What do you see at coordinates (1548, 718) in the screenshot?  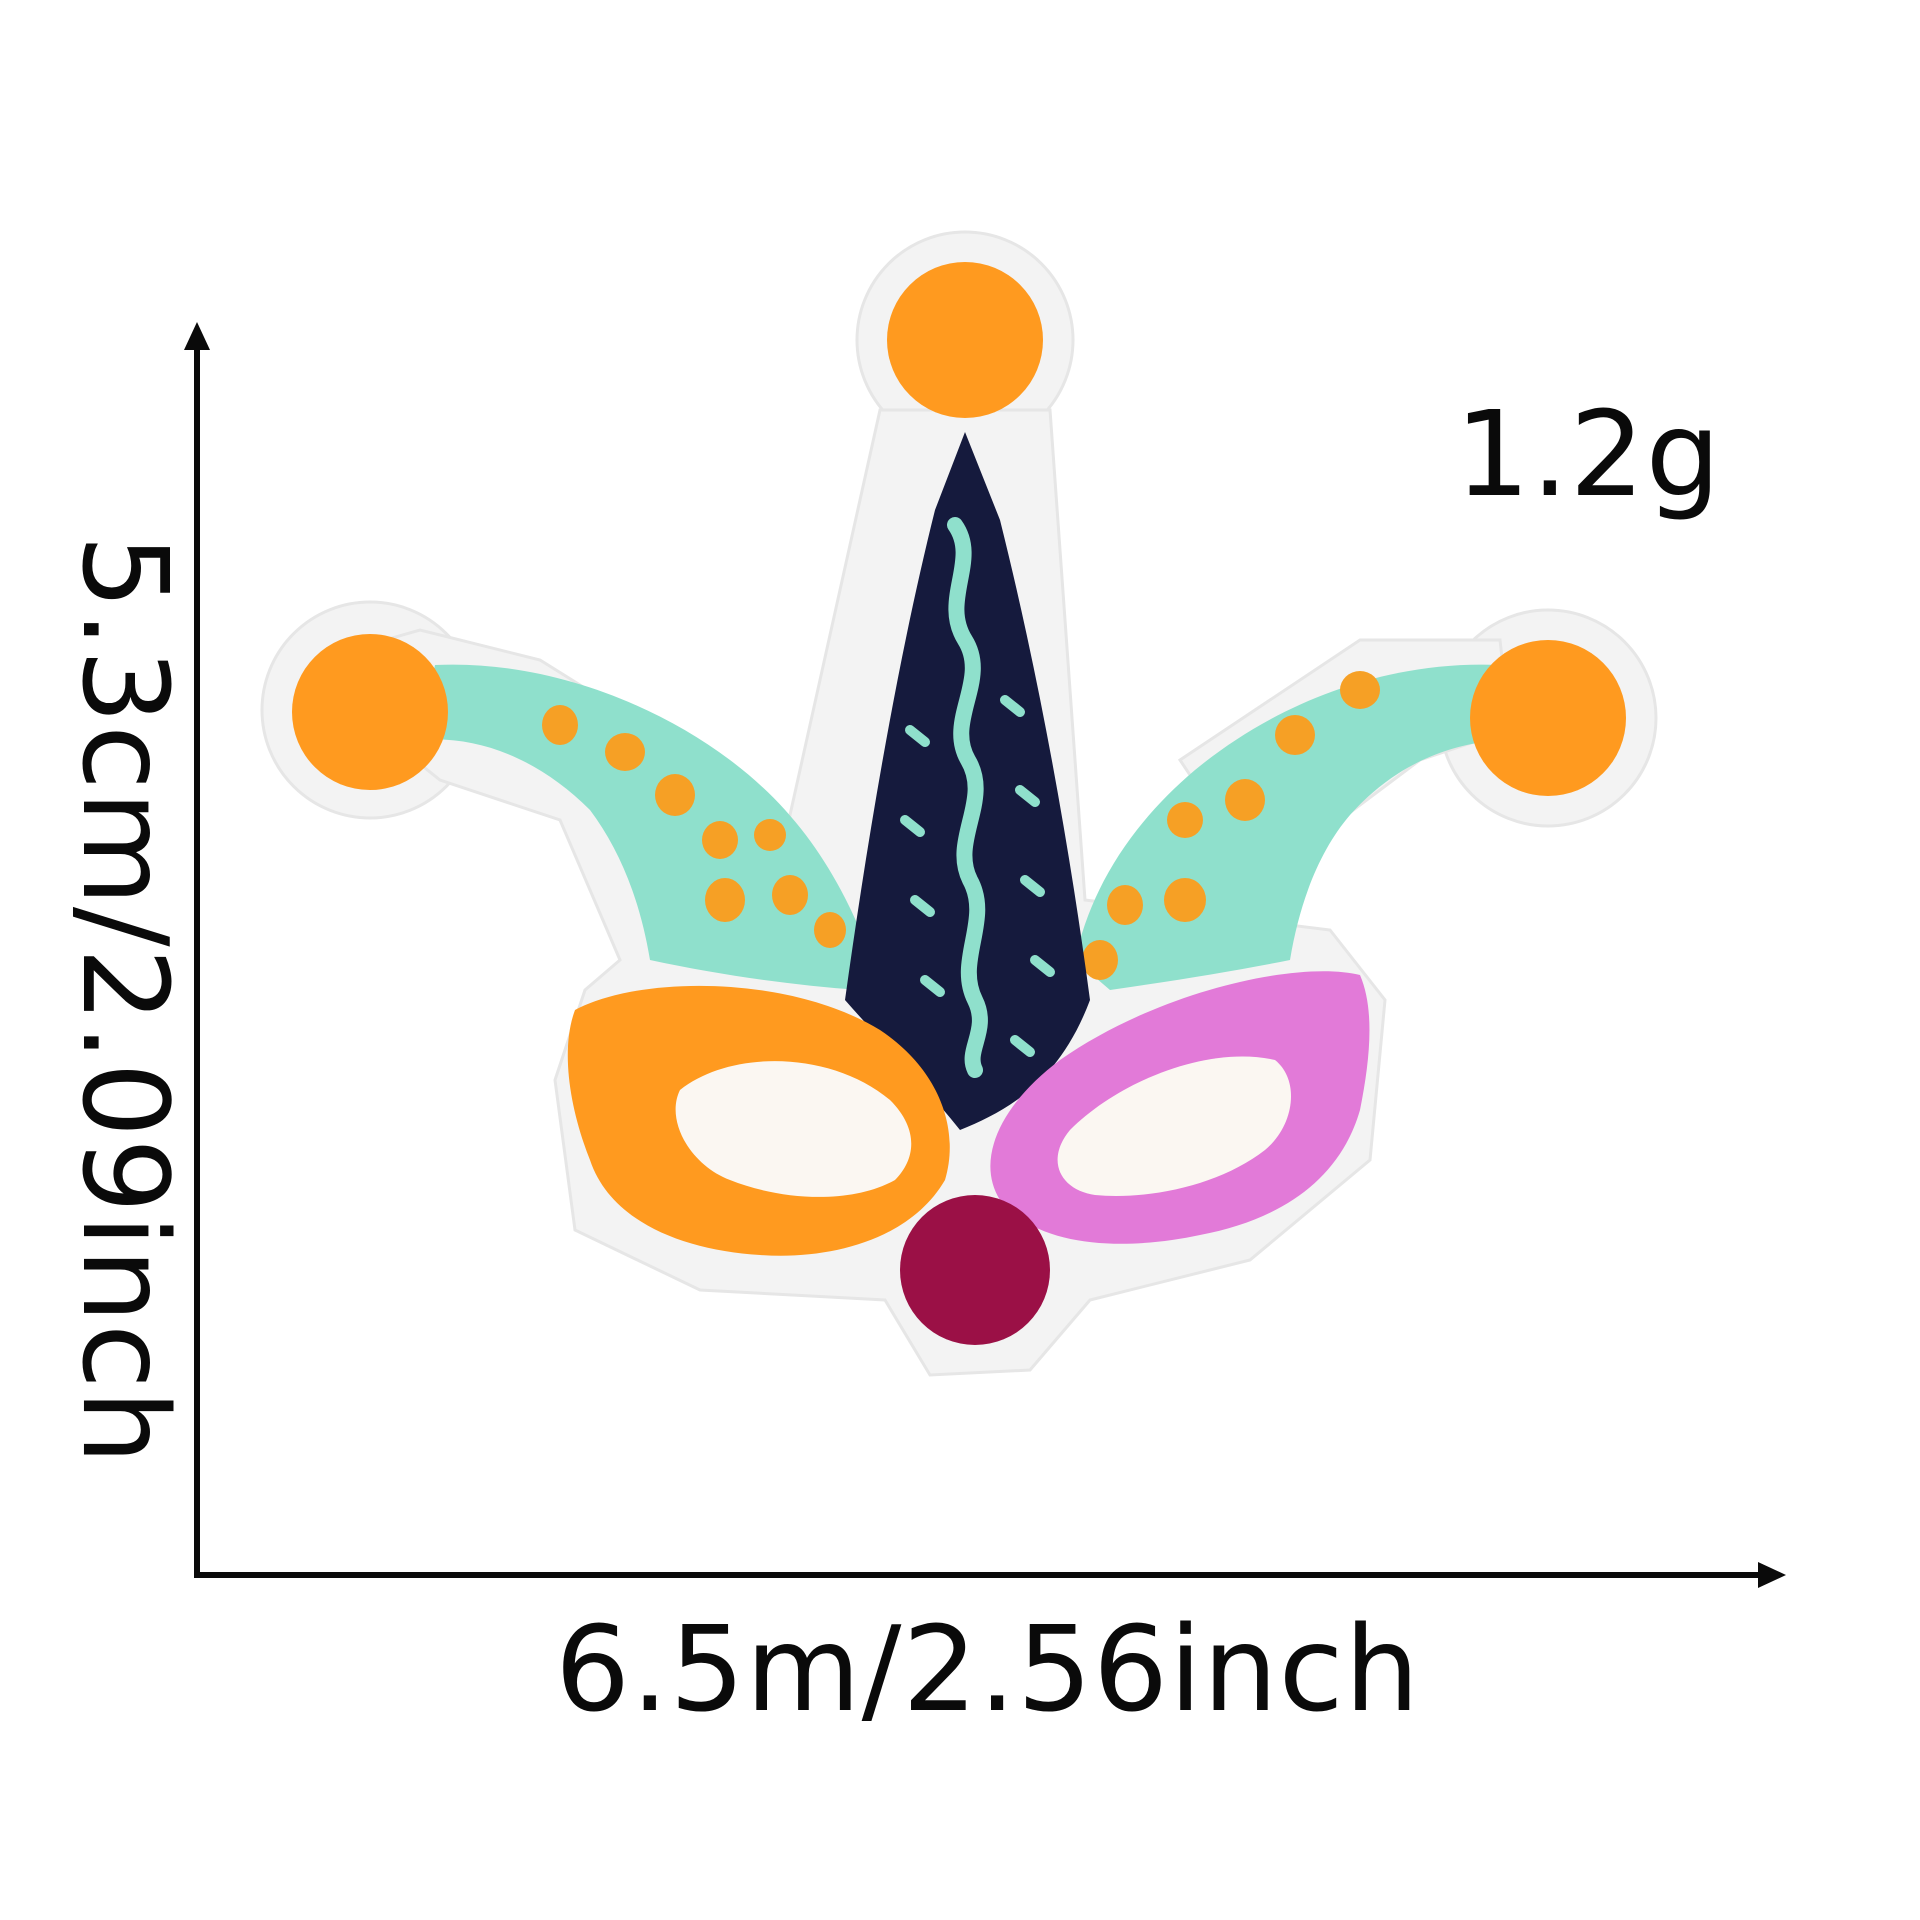 I see `right-pompom` at bounding box center [1548, 718].